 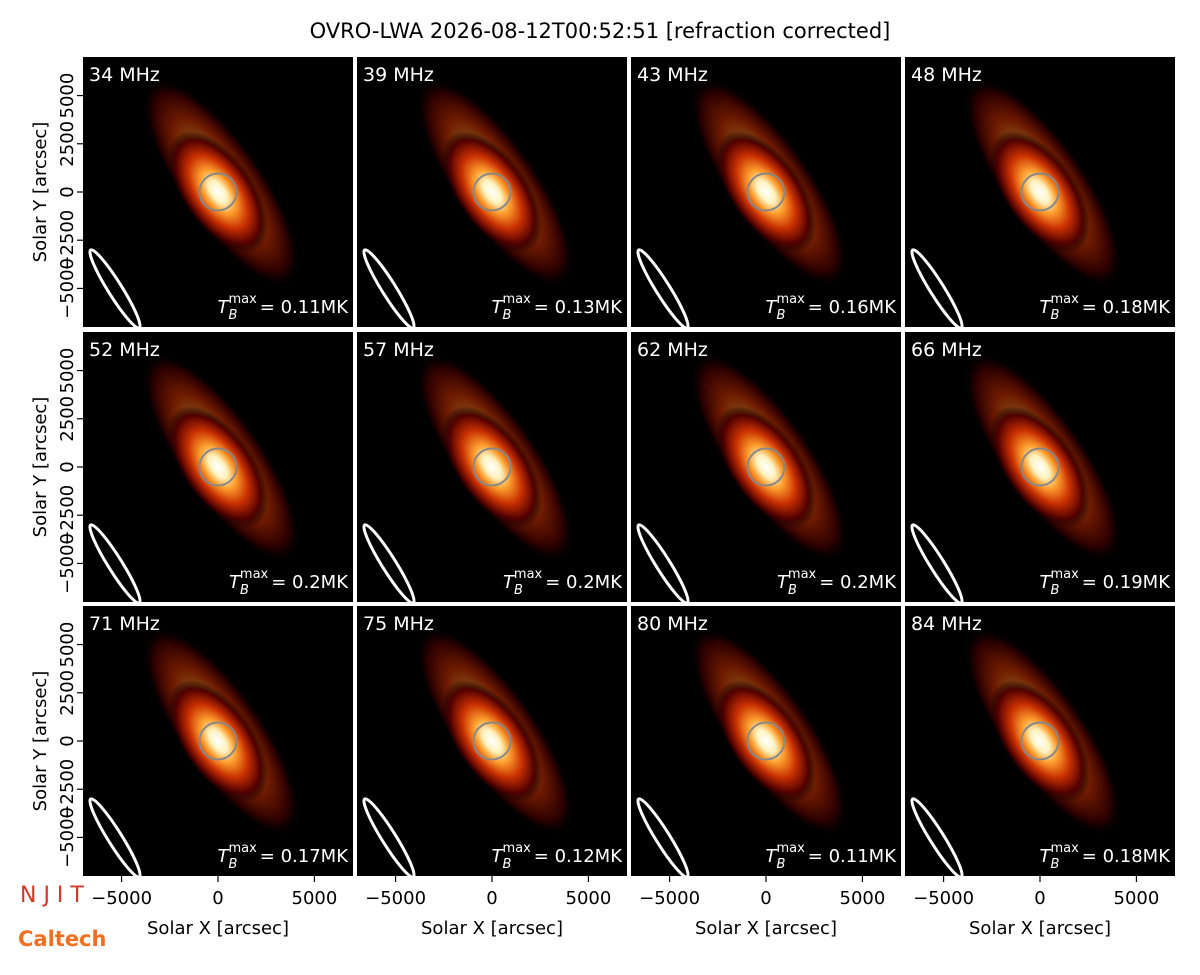 I want to click on tmax-label: TBmax = 0.18MK, so click(x=1106, y=856).